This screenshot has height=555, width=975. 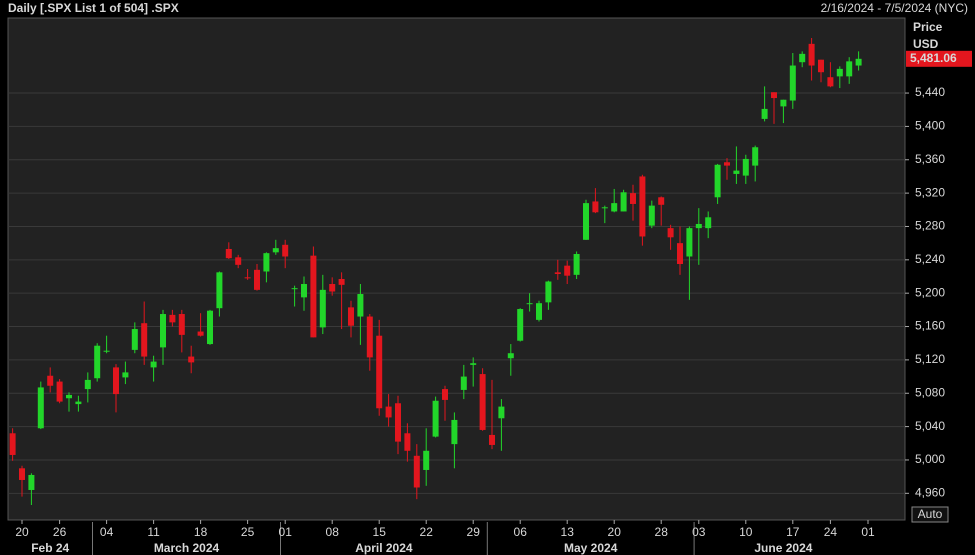 What do you see at coordinates (930, 292) in the screenshot?
I see `y-tick-label: 5,200` at bounding box center [930, 292].